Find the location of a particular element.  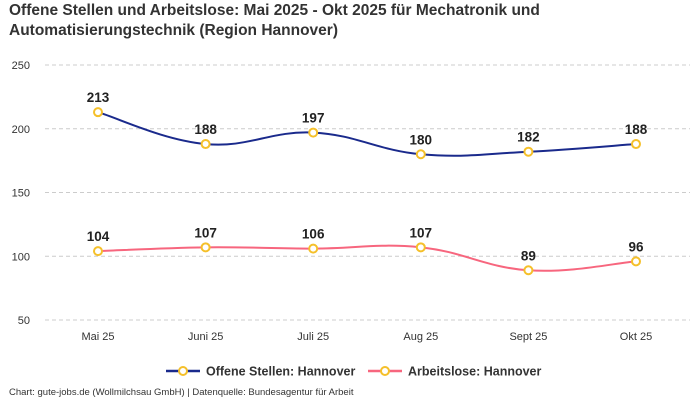

data-label: 197 is located at coordinates (313, 118).